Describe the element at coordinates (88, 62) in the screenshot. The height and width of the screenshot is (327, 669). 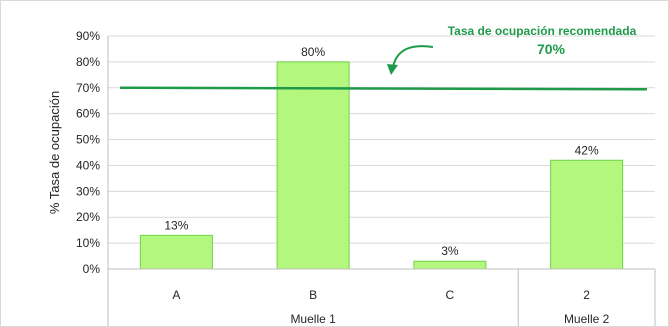
I see `y-tick-label: 80%` at that location.